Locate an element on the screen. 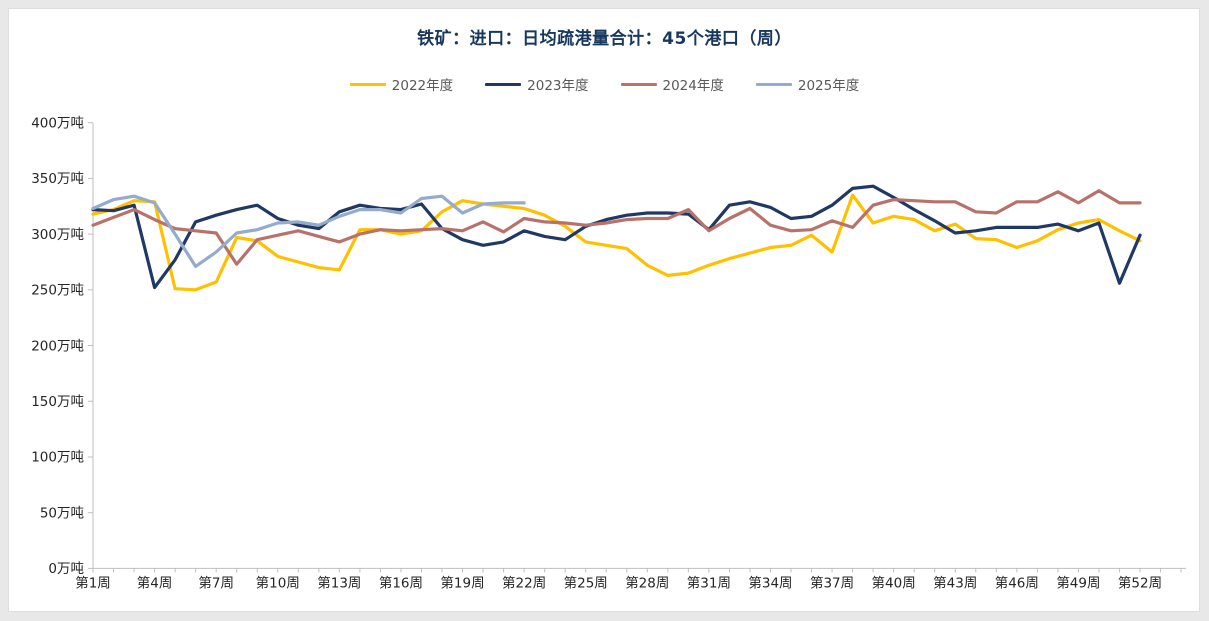 This screenshot has width=1209, height=621. legend-item-2022: 2022年度 is located at coordinates (401, 84).